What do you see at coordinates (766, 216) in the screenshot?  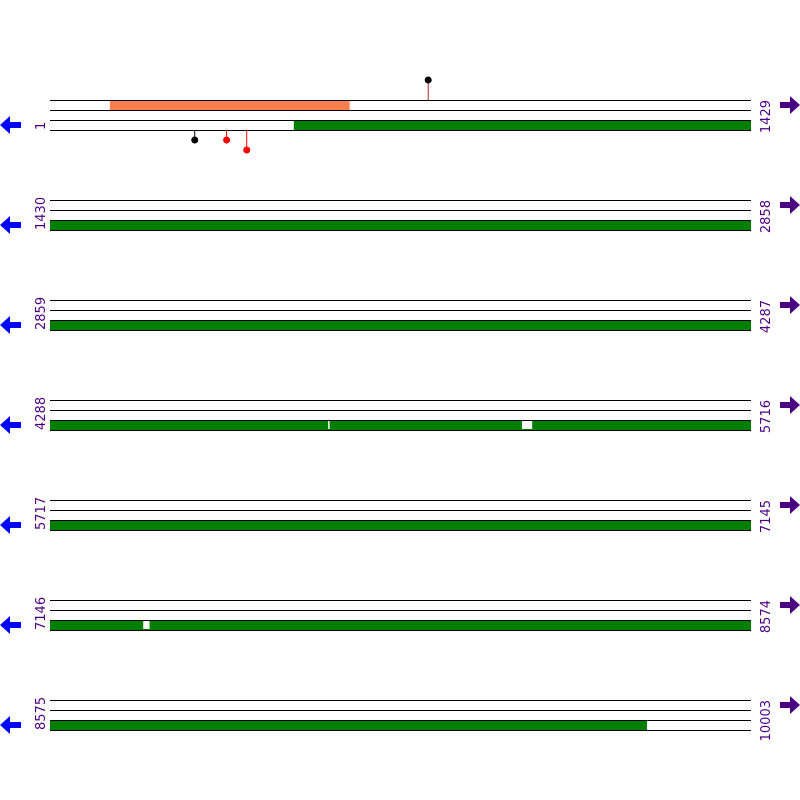 I see `row-end-label: 2858` at bounding box center [766, 216].